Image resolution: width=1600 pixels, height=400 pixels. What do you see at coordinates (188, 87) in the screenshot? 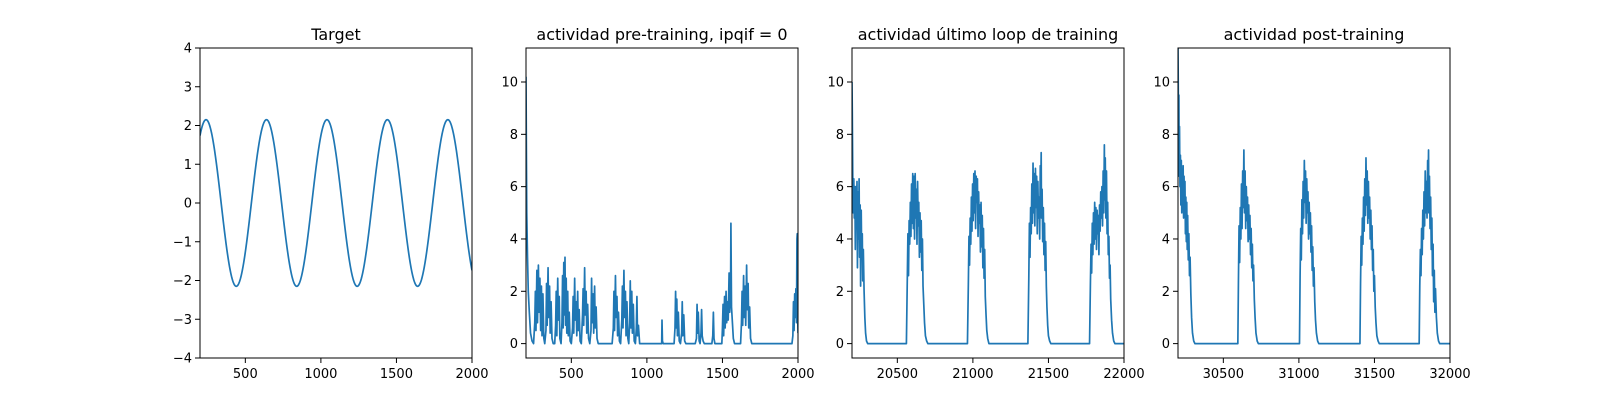
I see `y-tick-label: 3` at bounding box center [188, 87].